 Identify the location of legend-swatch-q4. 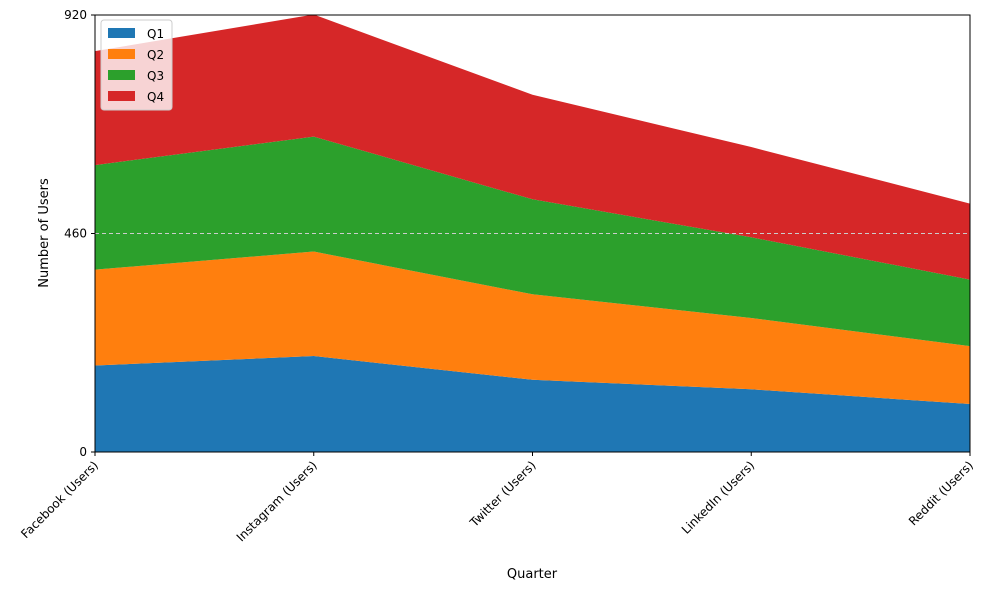
(121, 96).